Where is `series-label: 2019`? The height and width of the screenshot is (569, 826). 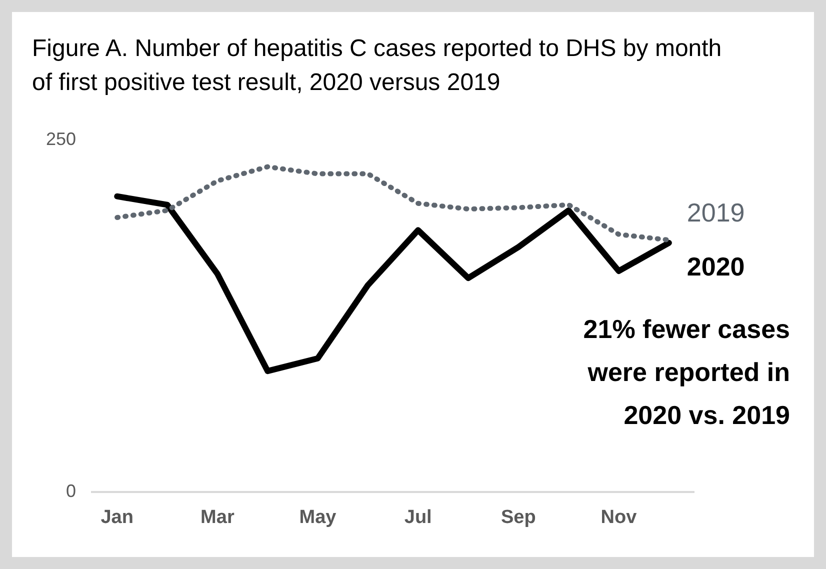 series-label: 2019 is located at coordinates (715, 213).